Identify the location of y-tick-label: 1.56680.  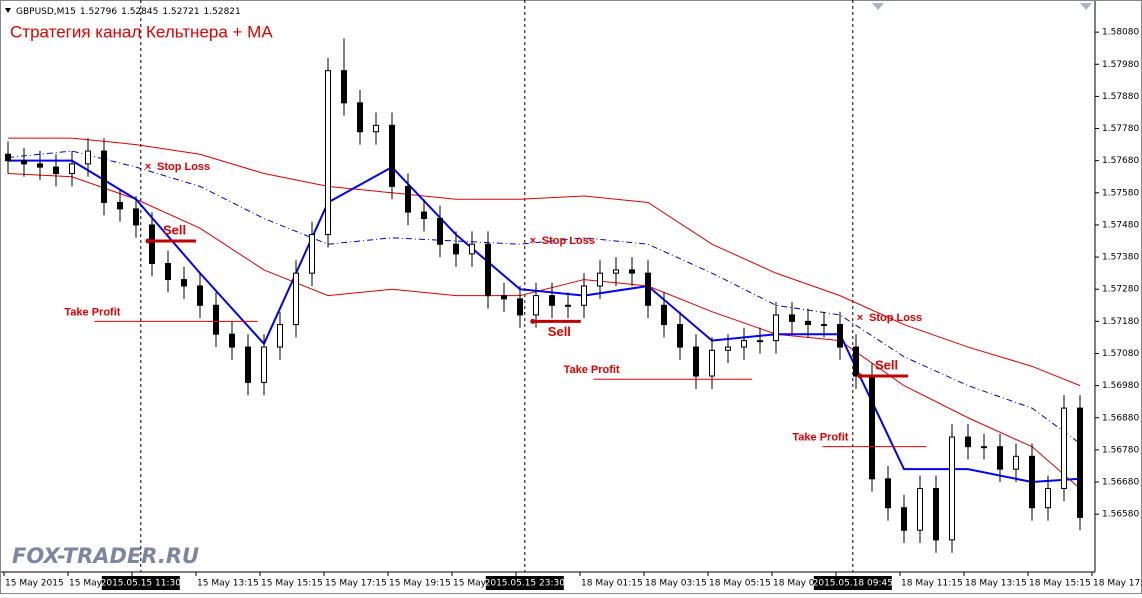
(1120, 483).